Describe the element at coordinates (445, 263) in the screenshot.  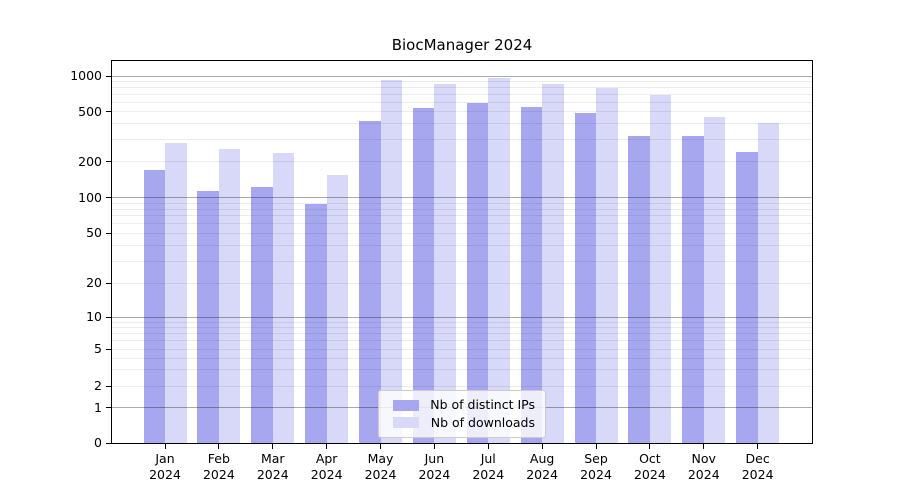
I see `bar-downloads-jun` at that location.